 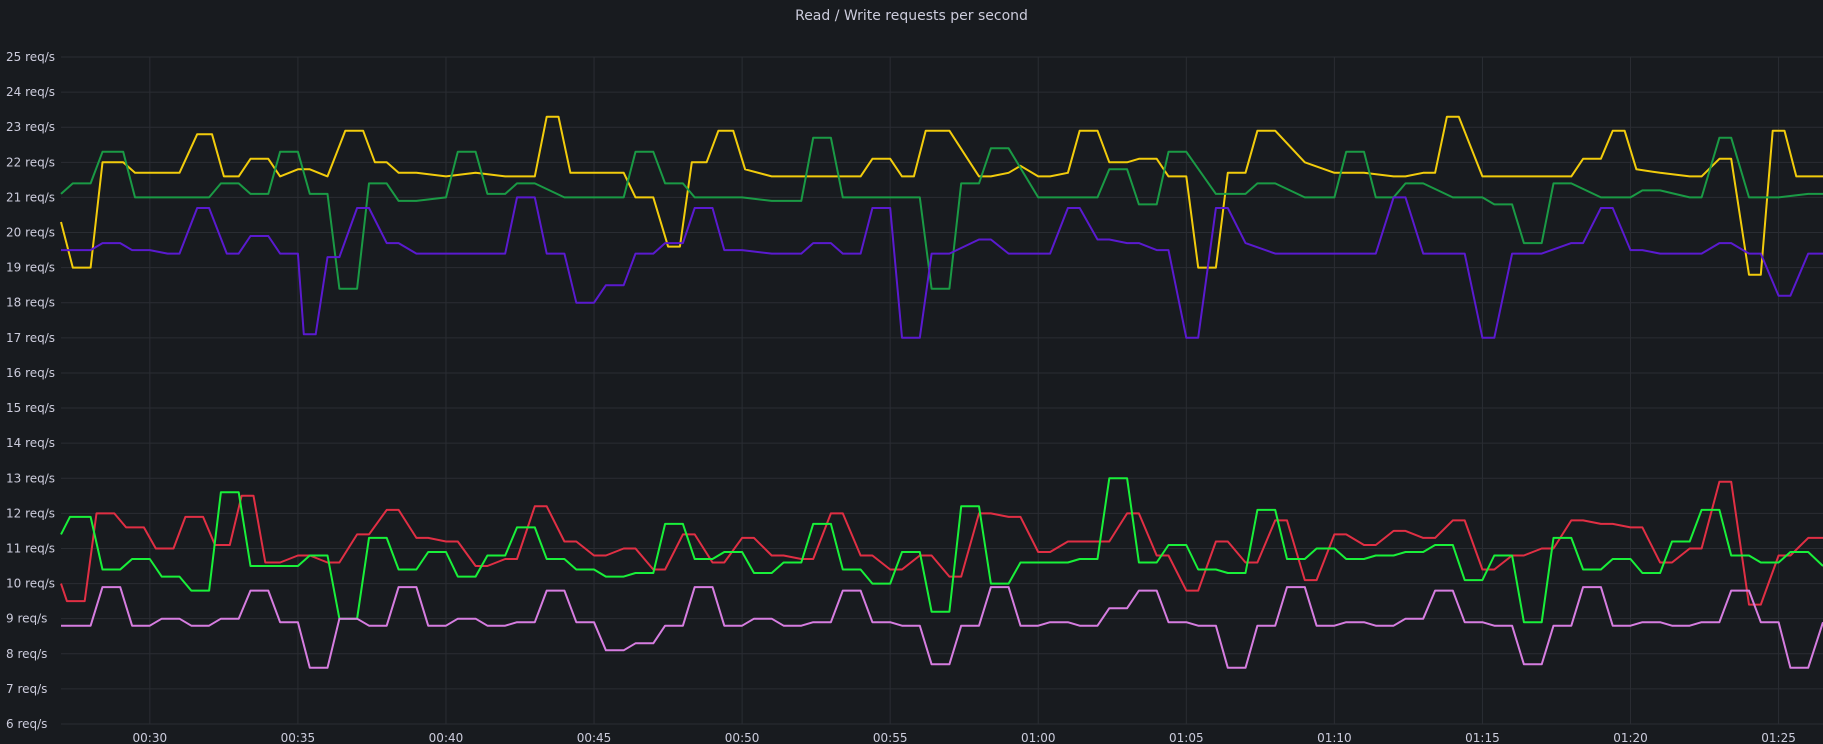 I want to click on y-tick-label: 7 req/s, so click(x=26, y=689).